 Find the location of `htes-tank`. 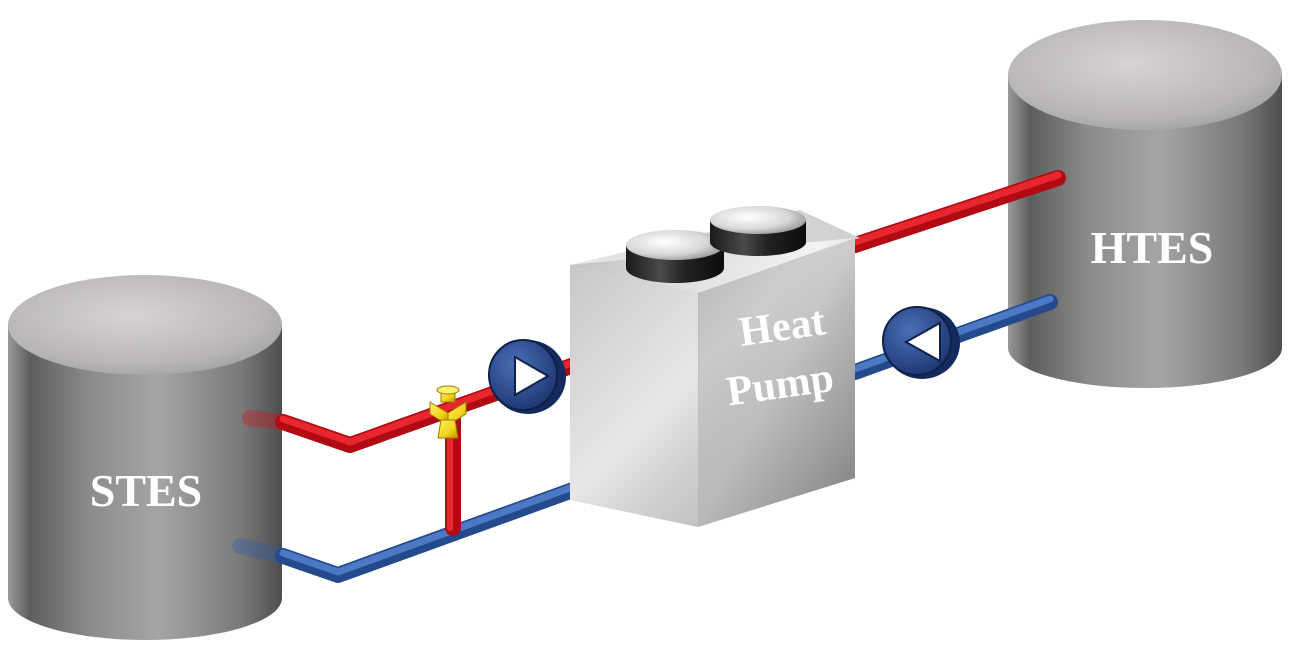

htes-tank is located at coordinates (1145, 204).